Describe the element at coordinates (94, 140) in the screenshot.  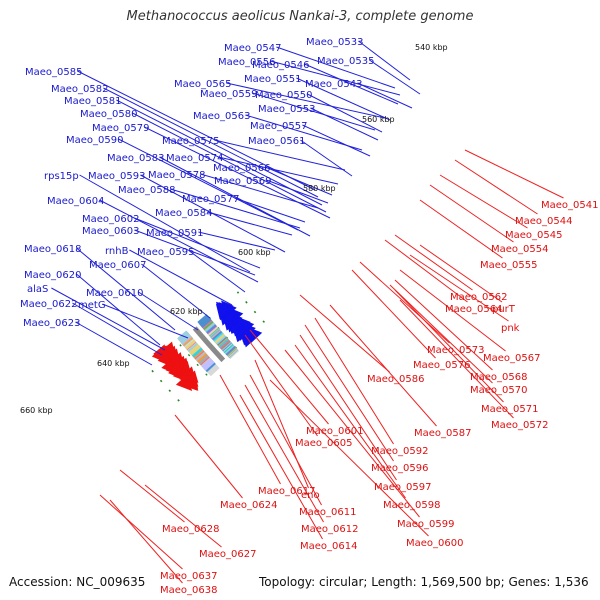
I see `forward-gene-label-Maeo_0590: Maeo_0590` at that location.